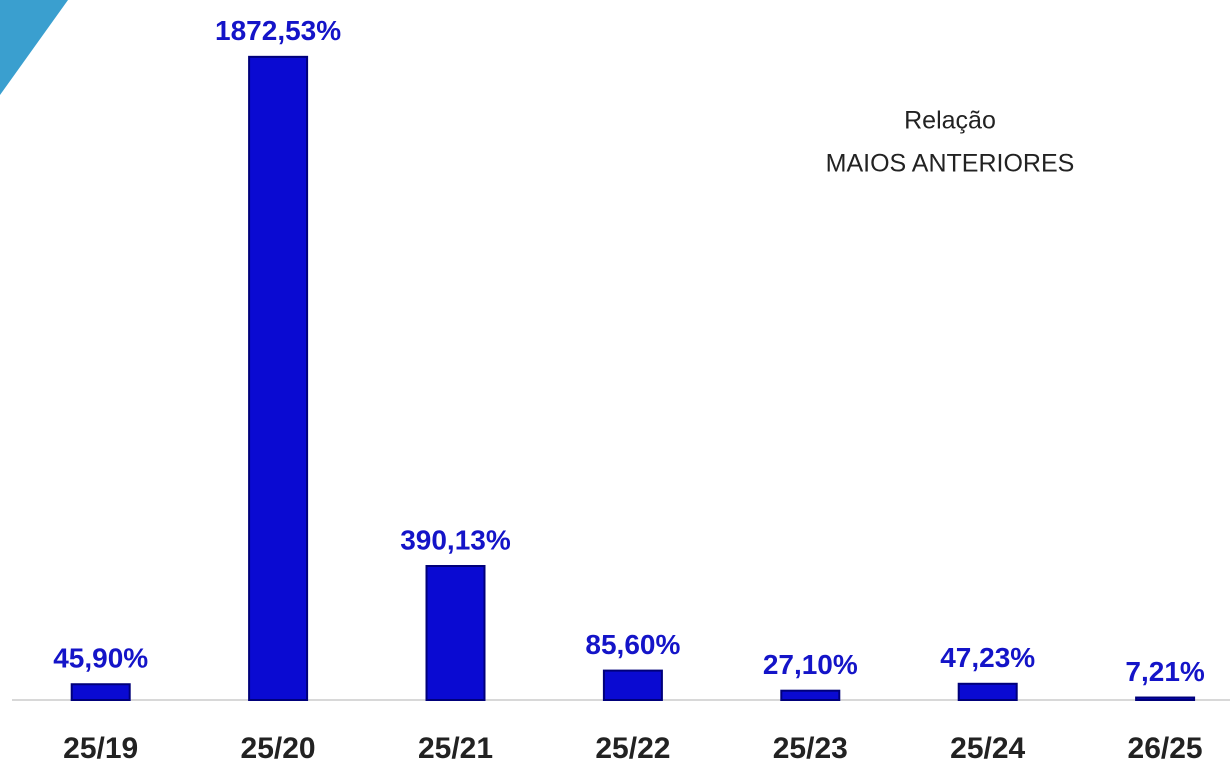 The height and width of the screenshot is (768, 1230). What do you see at coordinates (950, 121) in the screenshot?
I see `annotation: Relação` at bounding box center [950, 121].